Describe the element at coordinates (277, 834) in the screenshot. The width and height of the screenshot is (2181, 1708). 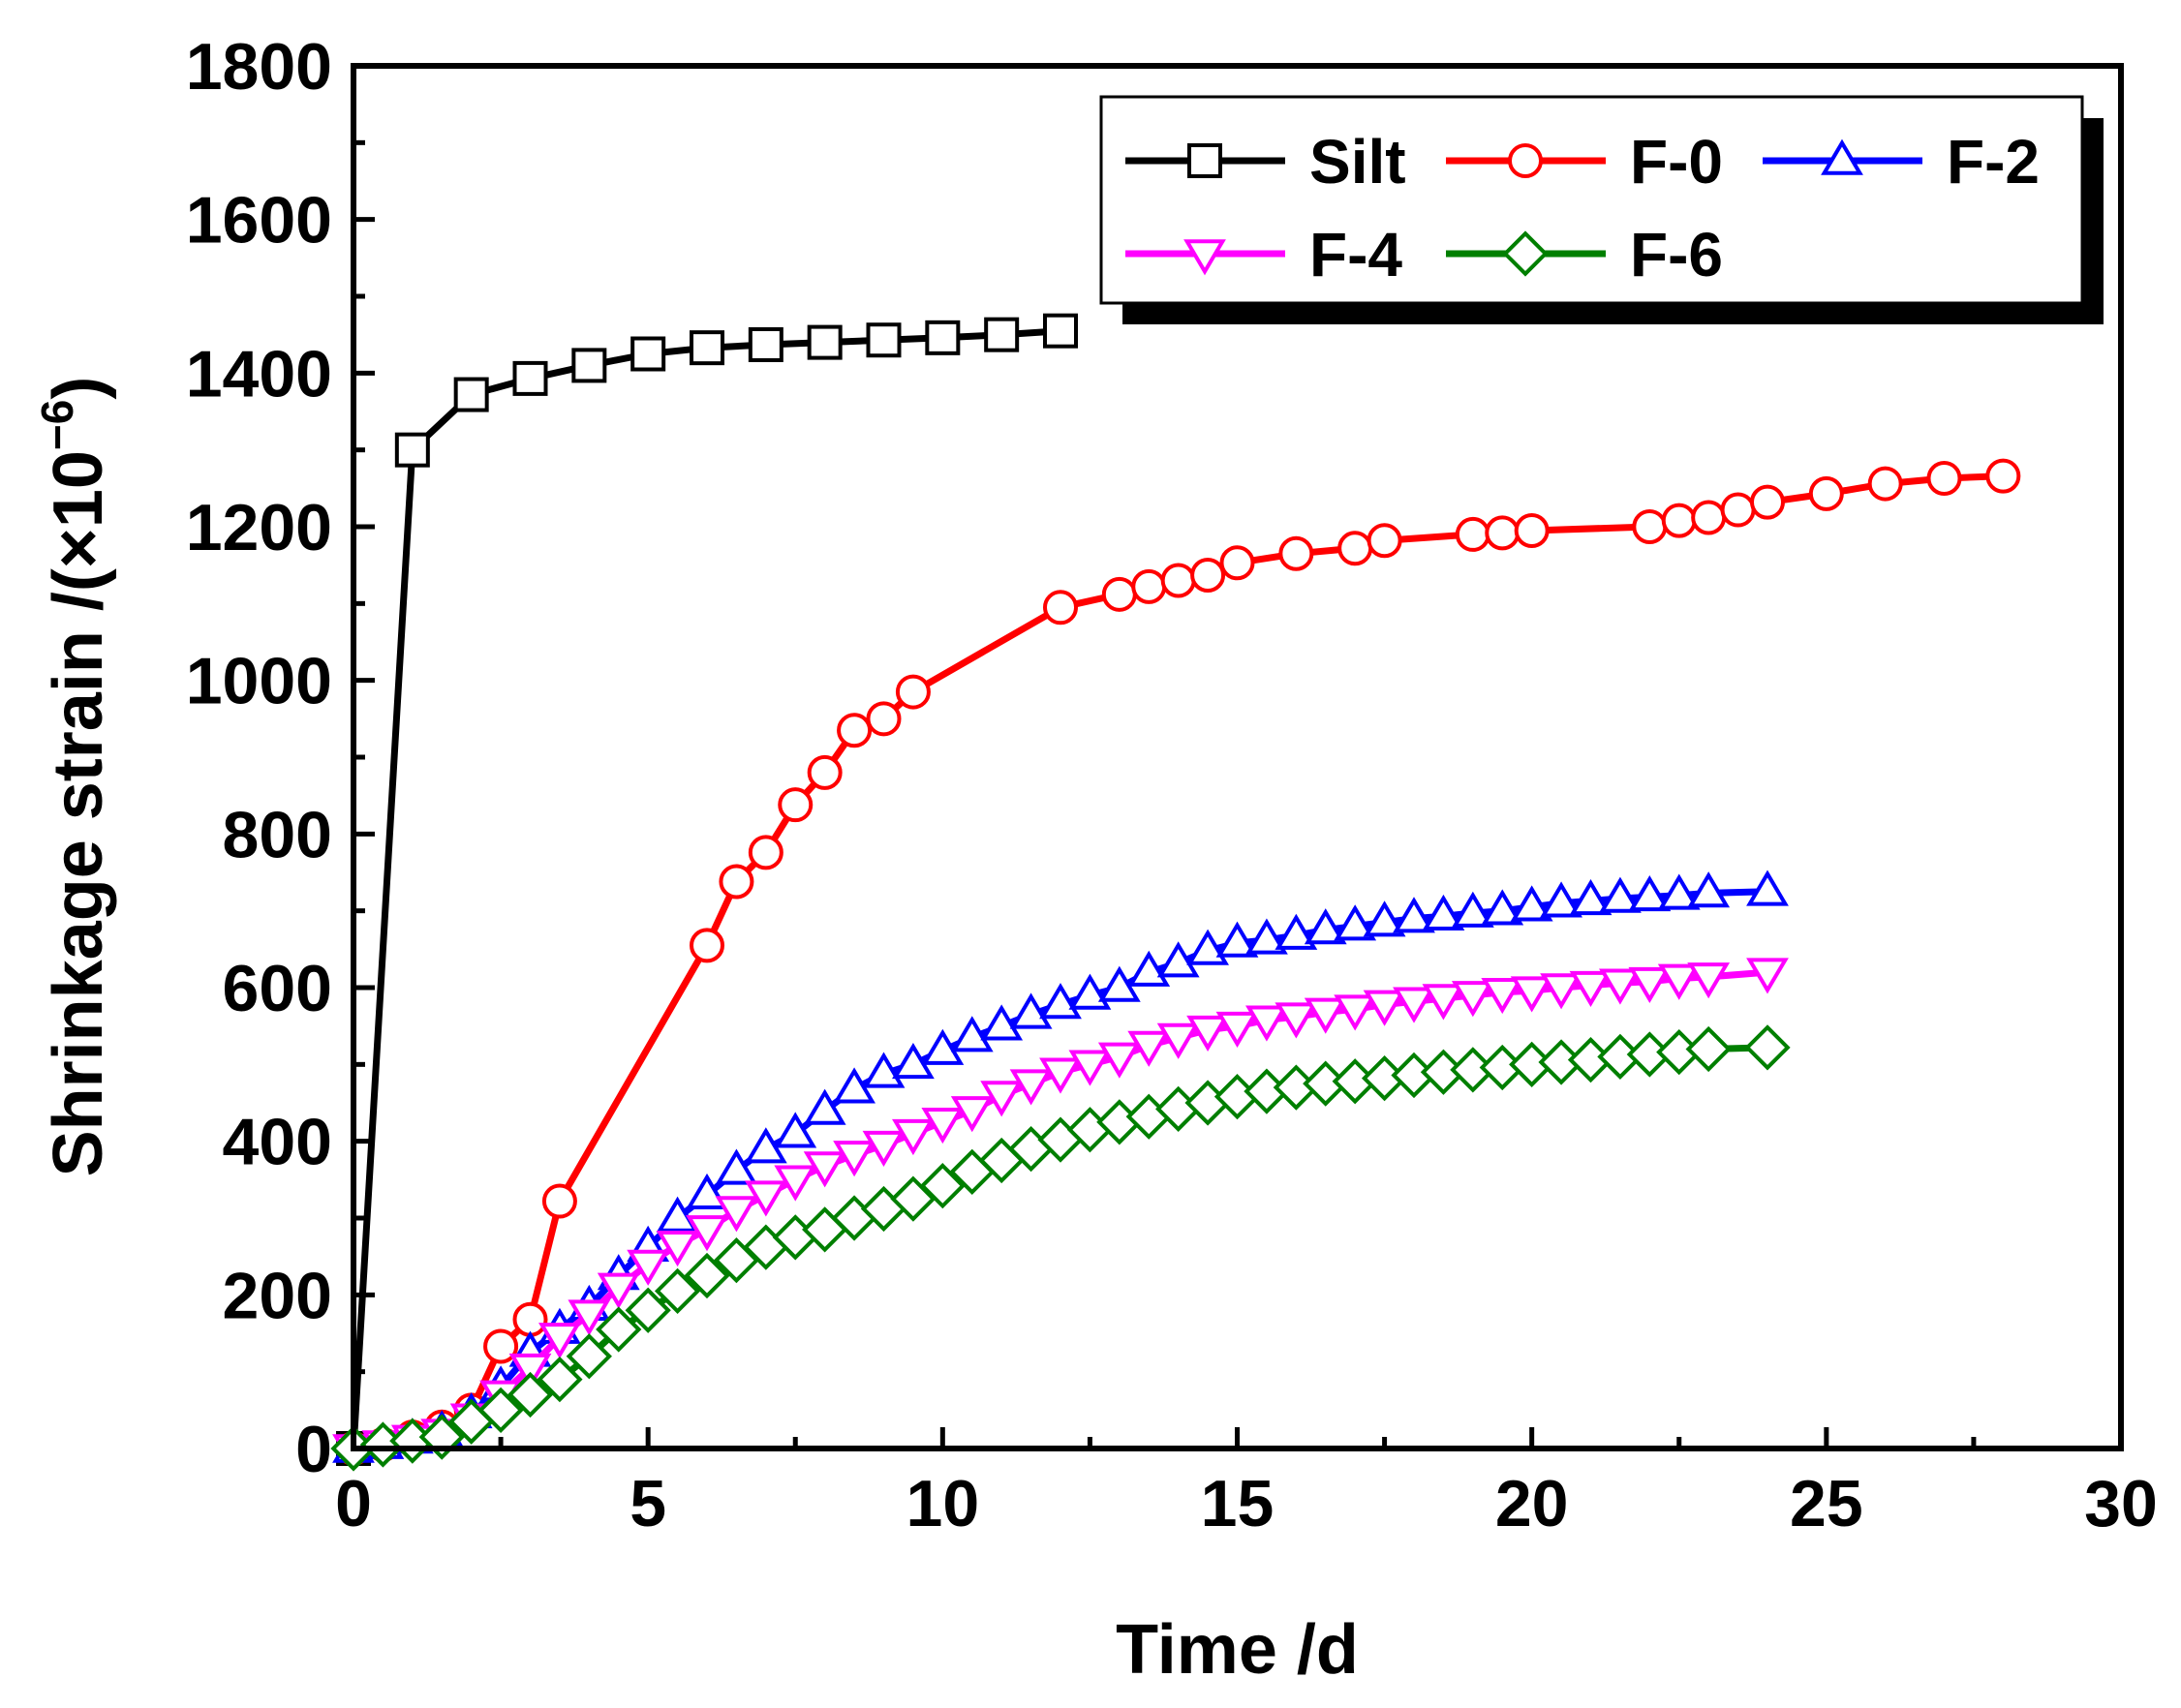
I see `y-tick-label: 800` at that location.